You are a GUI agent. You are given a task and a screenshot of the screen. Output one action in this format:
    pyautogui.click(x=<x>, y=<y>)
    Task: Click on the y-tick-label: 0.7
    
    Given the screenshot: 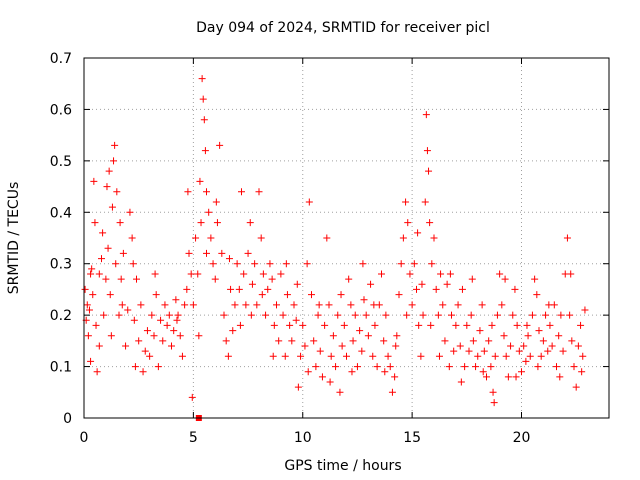 What is the action you would take?
    pyautogui.click(x=61, y=59)
    